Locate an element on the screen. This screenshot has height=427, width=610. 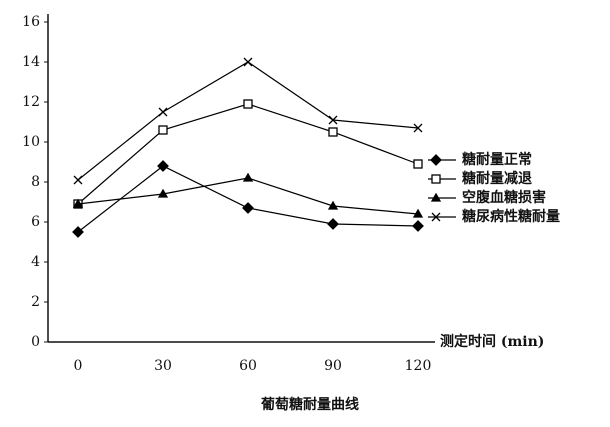
x-tick-label: 90 is located at coordinates (333, 366).